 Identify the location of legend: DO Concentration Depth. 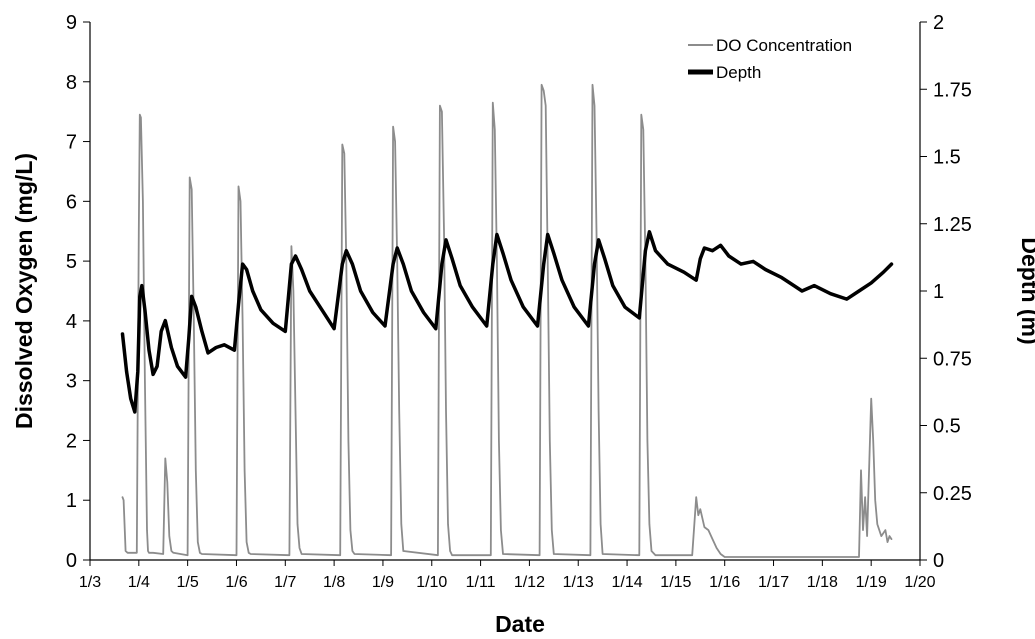
(770, 59).